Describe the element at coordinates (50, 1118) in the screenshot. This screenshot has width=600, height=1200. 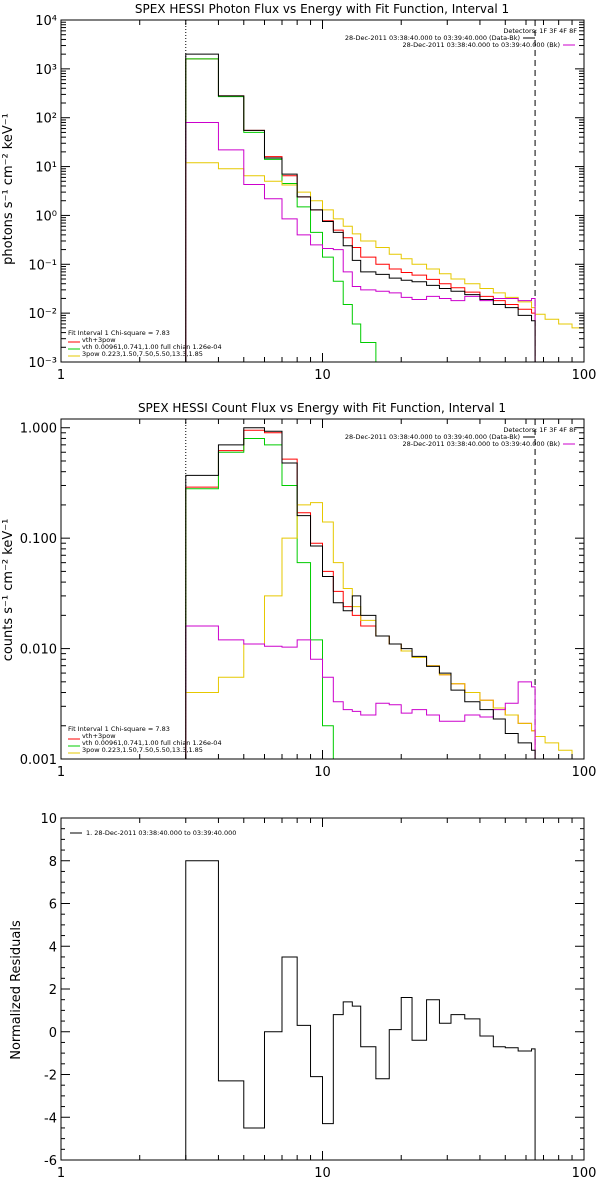
I see `y-tick-label: -4` at that location.